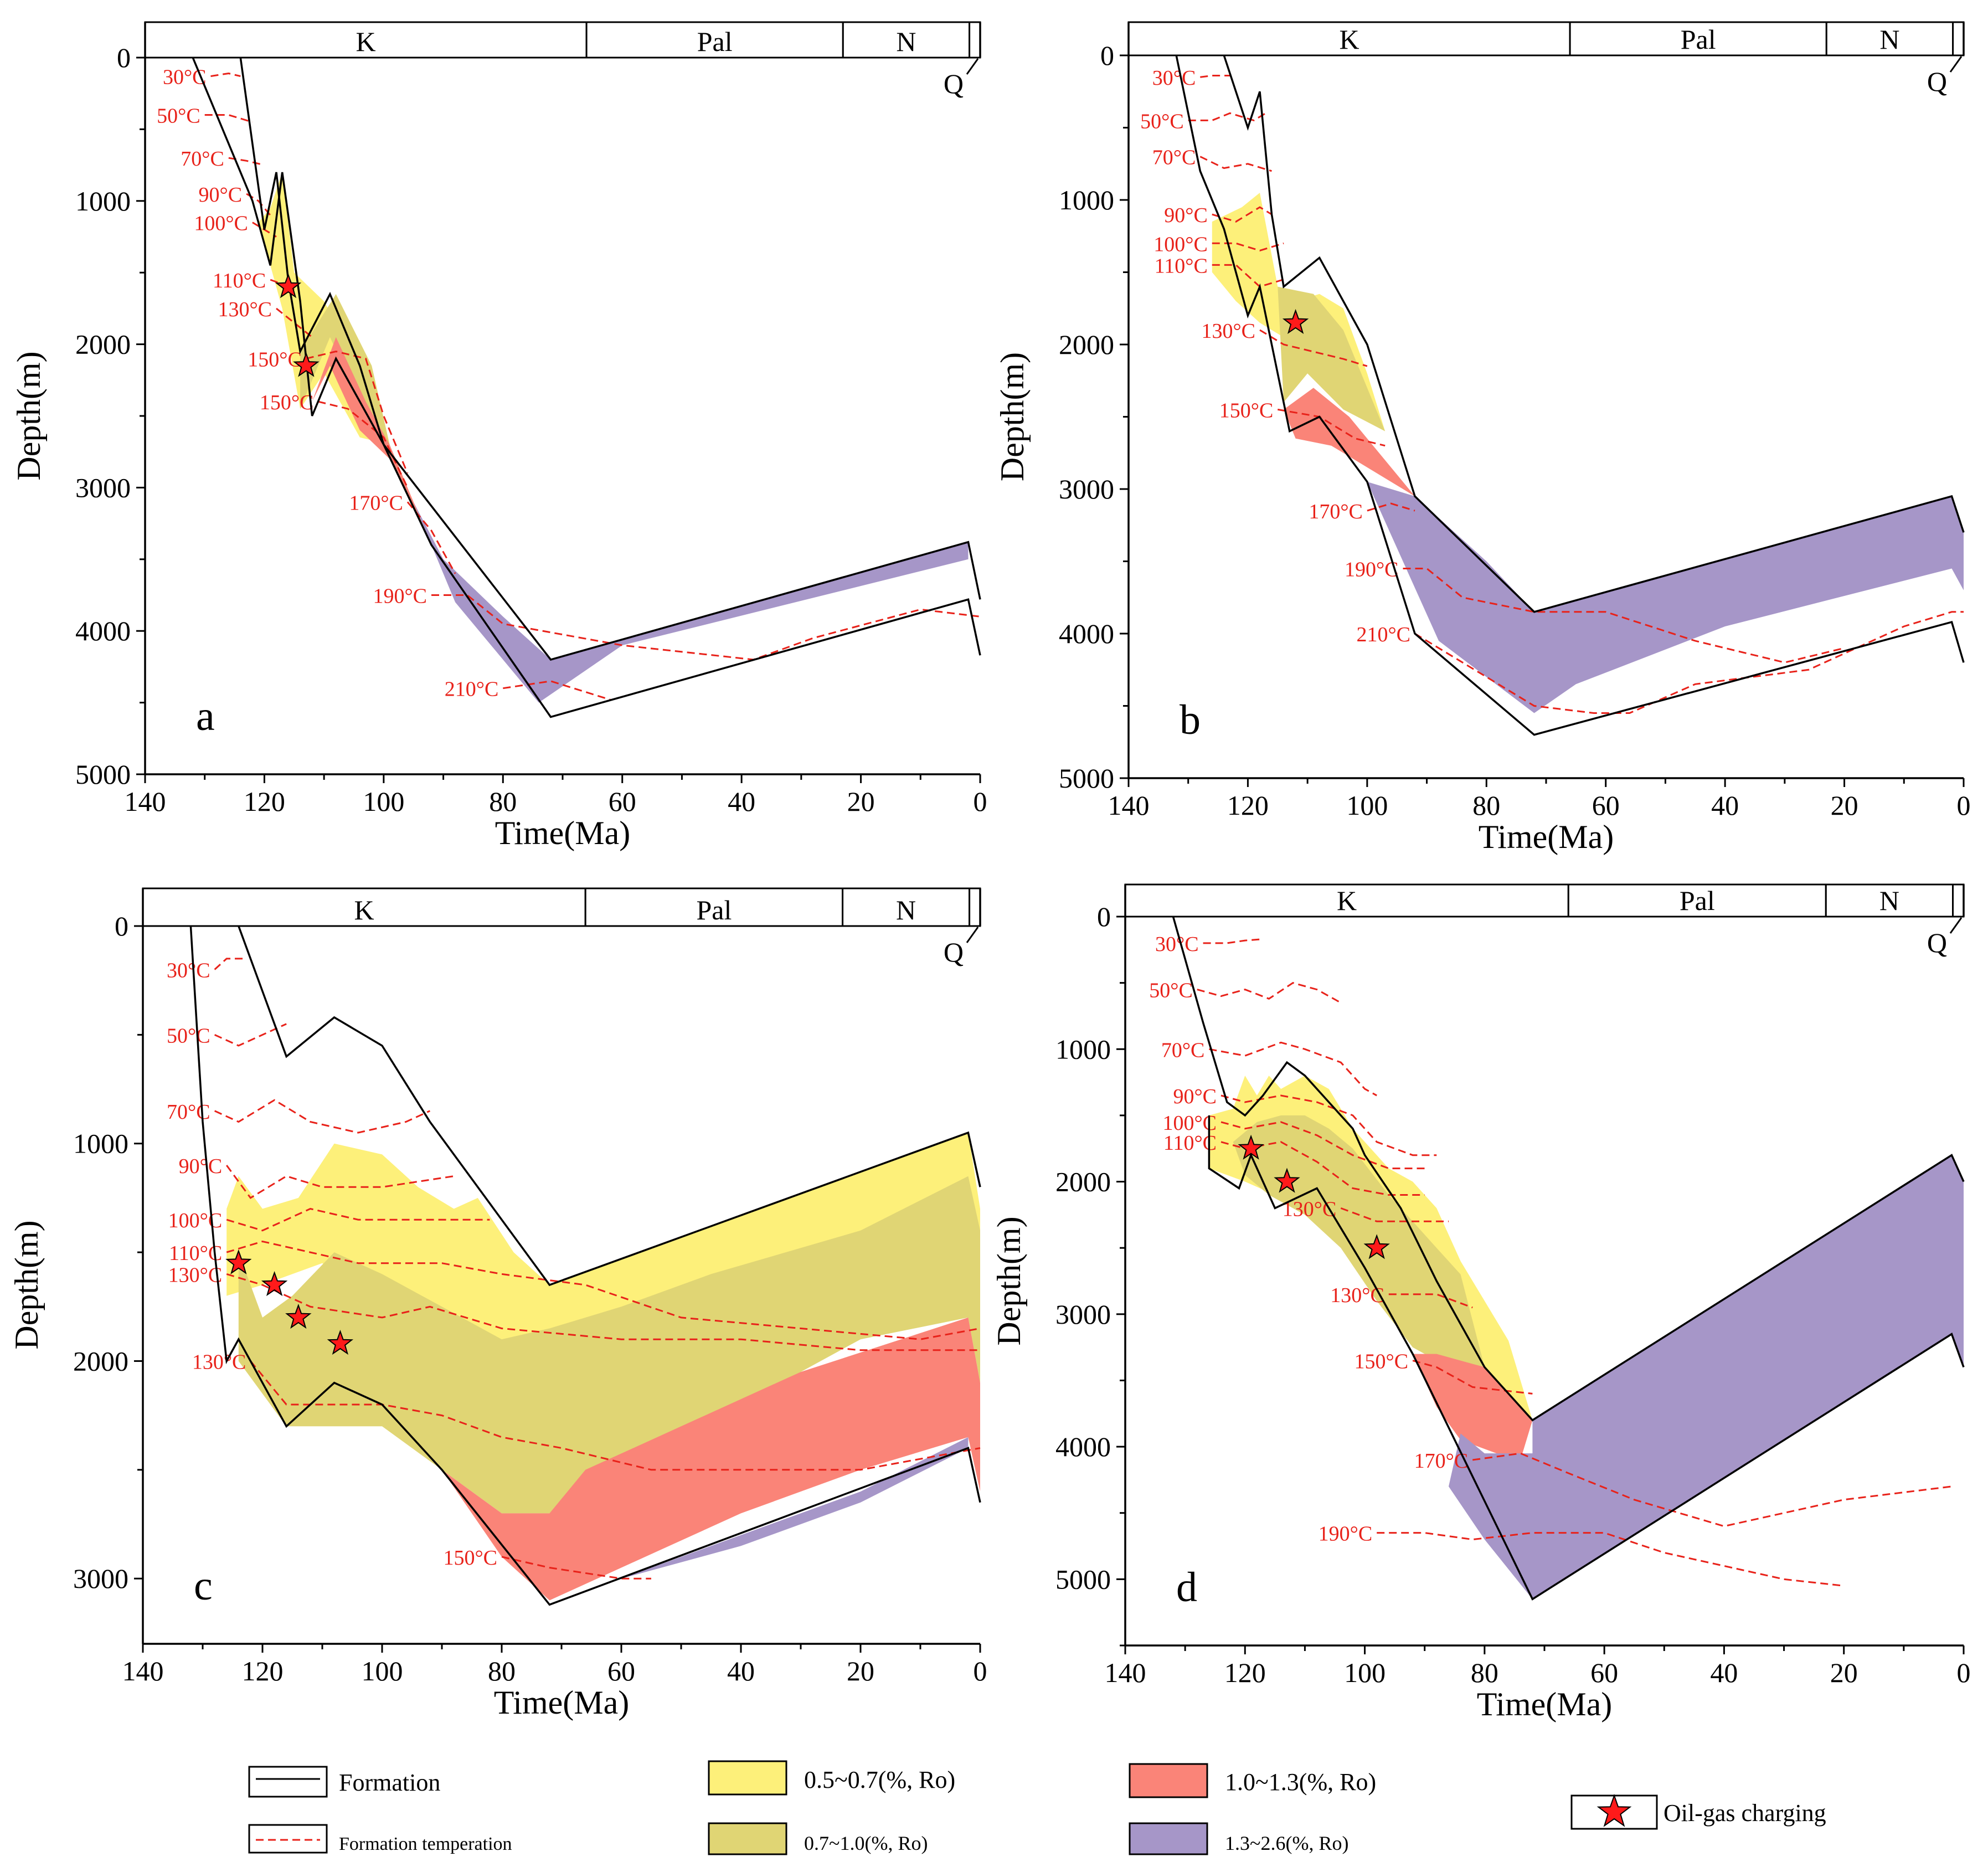 The width and height of the screenshot is (1988, 1872). What do you see at coordinates (866, 1843) in the screenshot?
I see `legend-label-ro-07-10: 0.7~1.0(%, Ro)` at bounding box center [866, 1843].